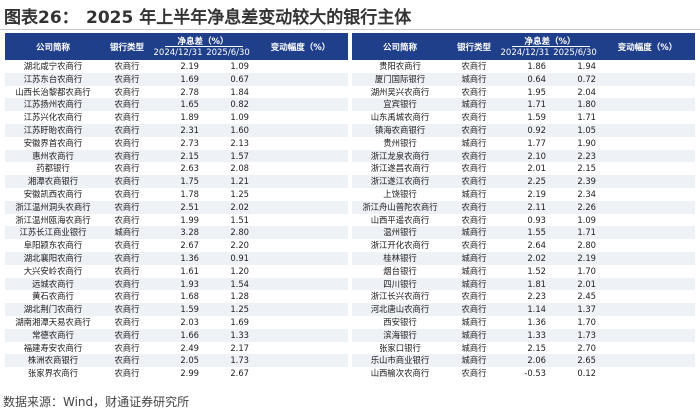  I want to click on header-date-2024: 2024/12/31, so click(178, 53).